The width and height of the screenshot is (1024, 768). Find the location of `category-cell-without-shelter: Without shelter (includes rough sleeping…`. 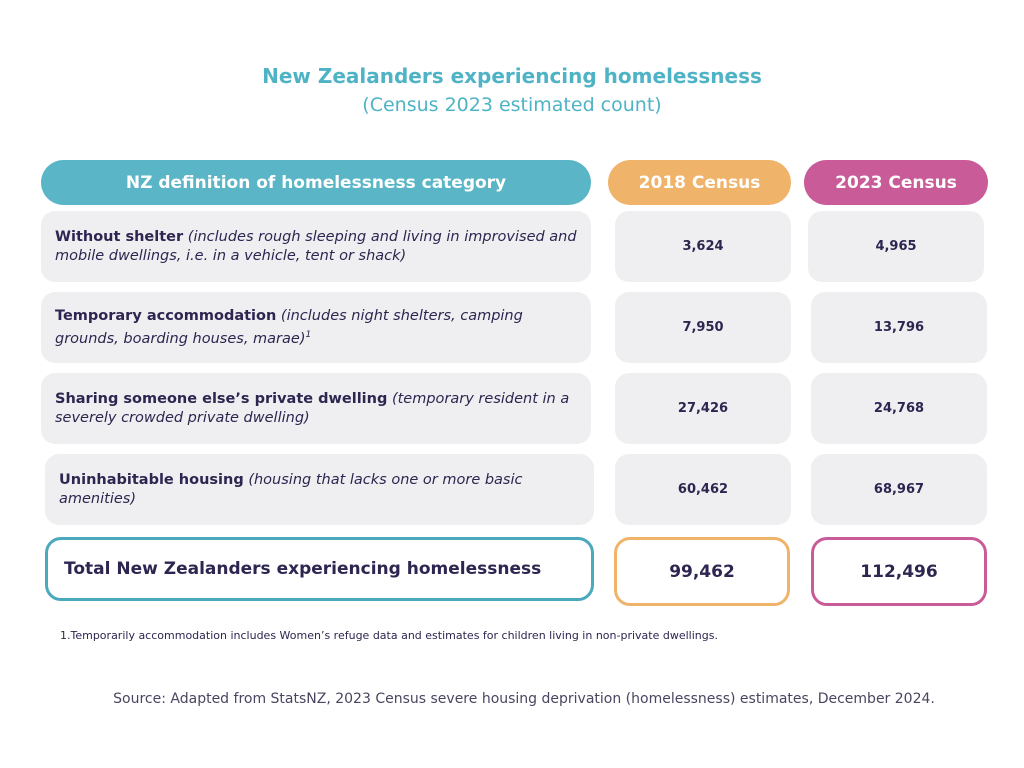

category-cell-without-shelter: Without shelter (includes rough sleeping… is located at coordinates (316, 246).